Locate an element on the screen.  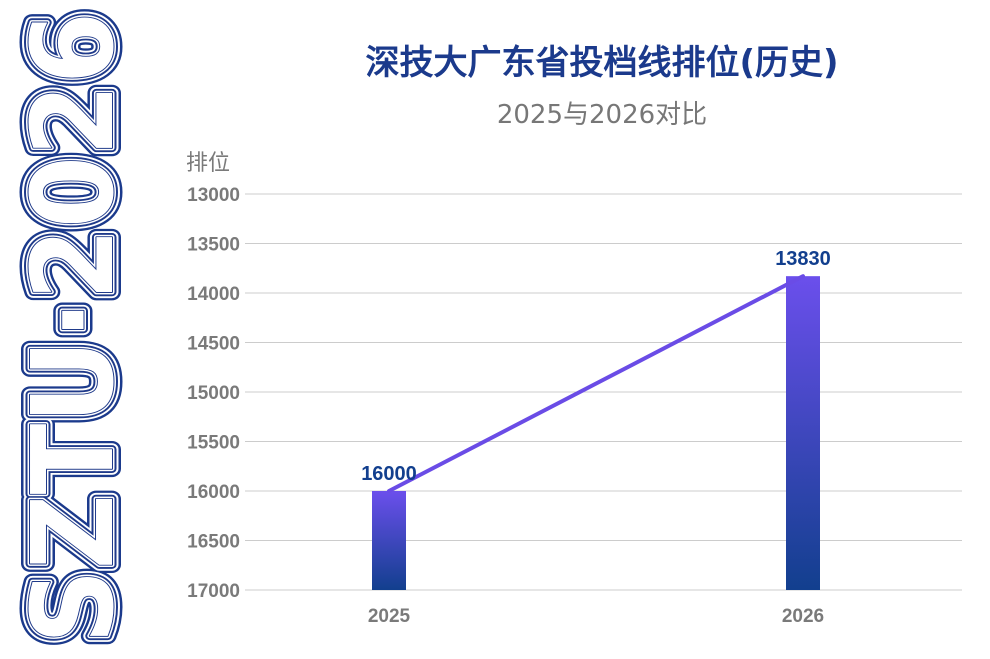
y-tick-label: 14500 is located at coordinates (213, 344).